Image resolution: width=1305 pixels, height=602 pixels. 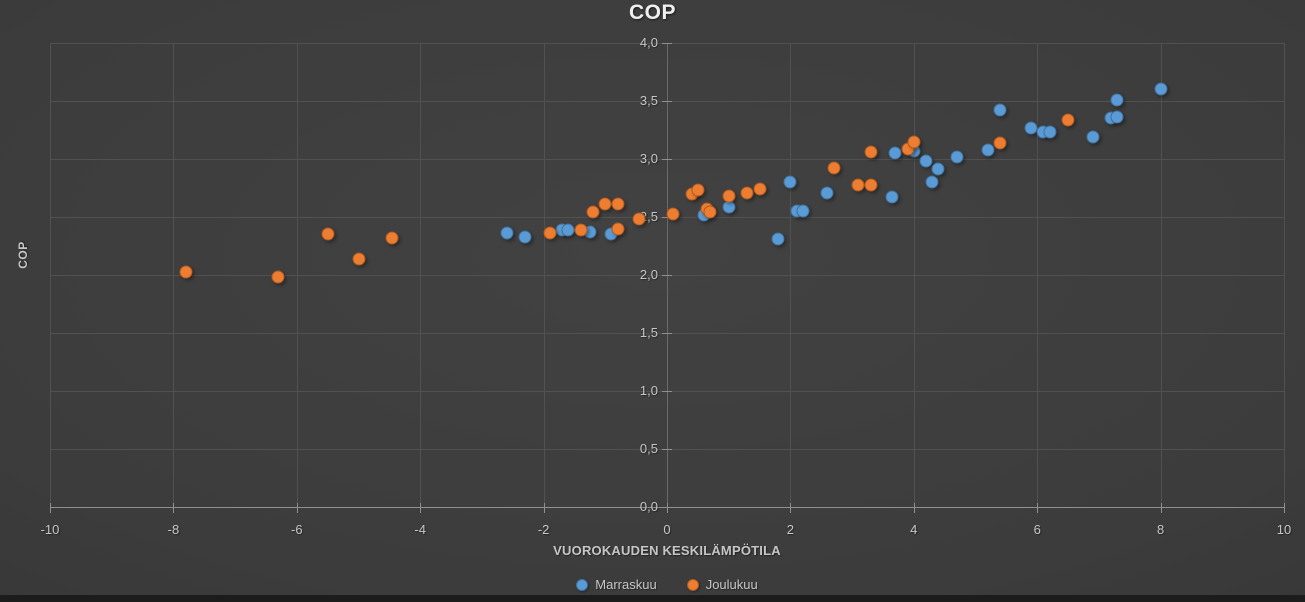 I want to click on marraskuu-series-marker-icon, so click(x=582, y=584).